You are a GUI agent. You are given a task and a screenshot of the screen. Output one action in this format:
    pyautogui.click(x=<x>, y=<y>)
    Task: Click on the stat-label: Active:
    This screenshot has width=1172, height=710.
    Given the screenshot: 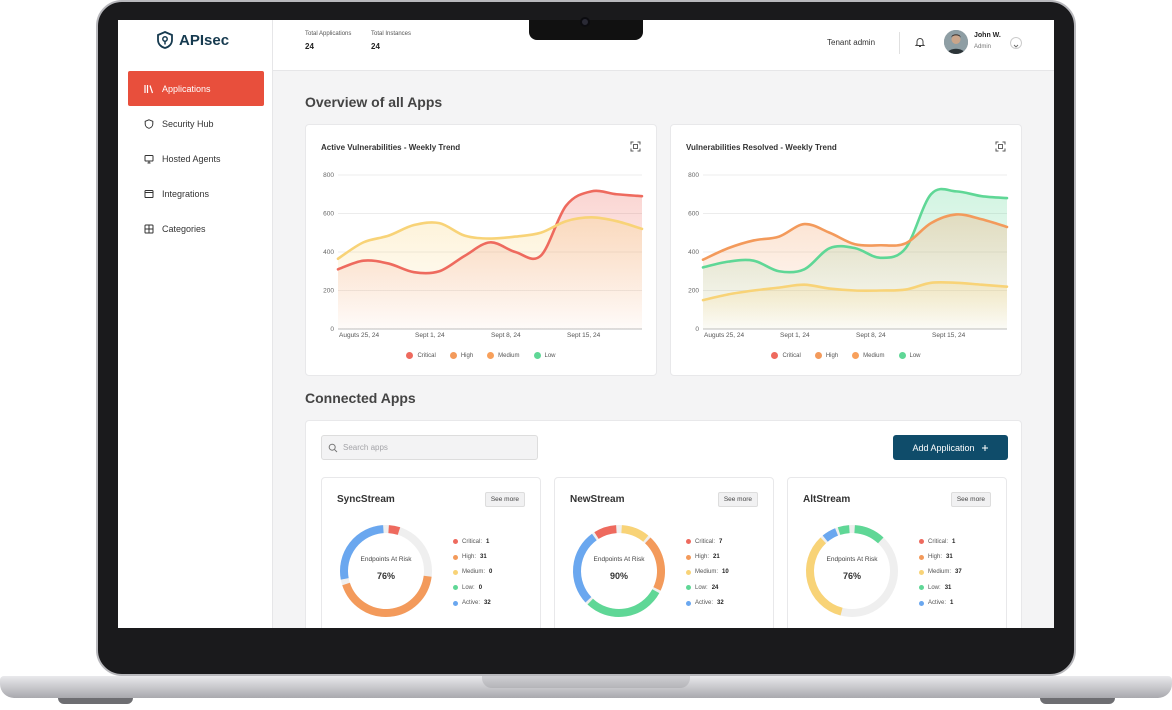 What is the action you would take?
    pyautogui.click(x=704, y=603)
    